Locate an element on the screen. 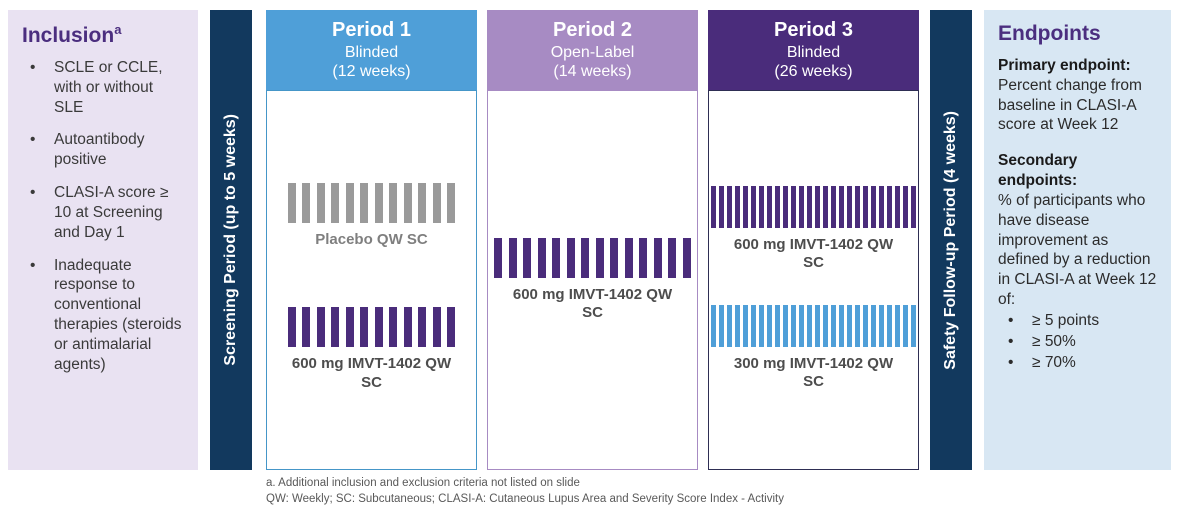  inclusion-criterion: Autoantibody positive is located at coordinates (103, 150).